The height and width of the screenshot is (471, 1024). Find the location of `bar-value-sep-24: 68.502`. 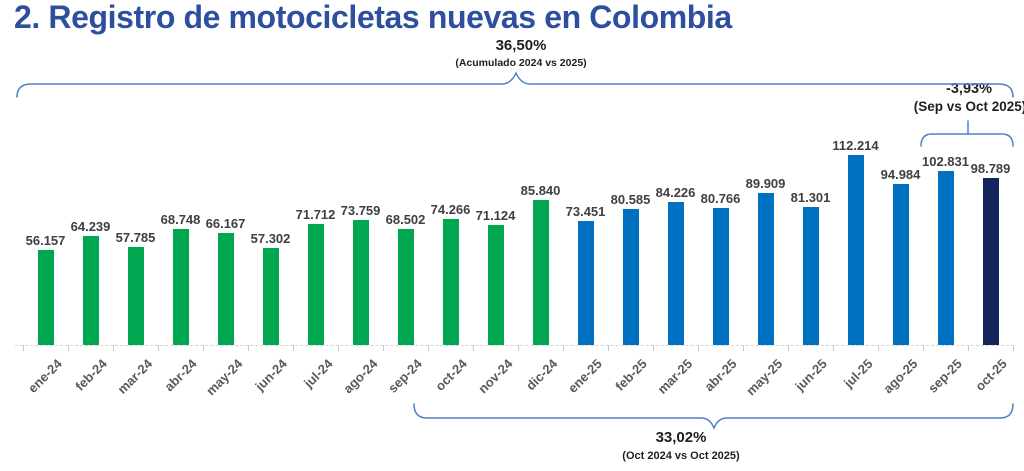

bar-value-sep-24: 68.502 is located at coordinates (405, 219).